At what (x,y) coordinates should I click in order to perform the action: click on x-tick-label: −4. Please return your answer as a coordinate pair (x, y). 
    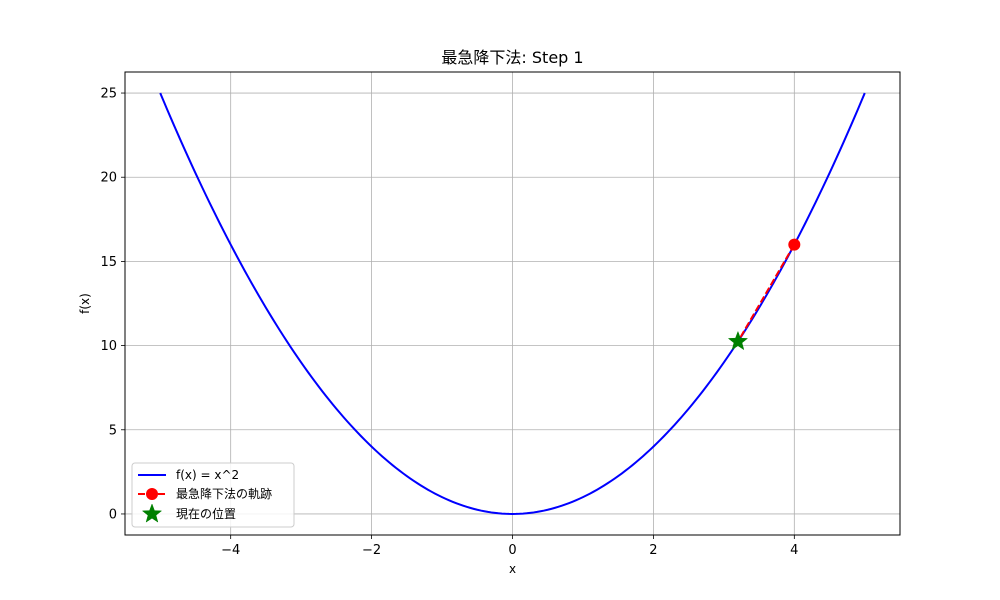
    Looking at the image, I should click on (230, 550).